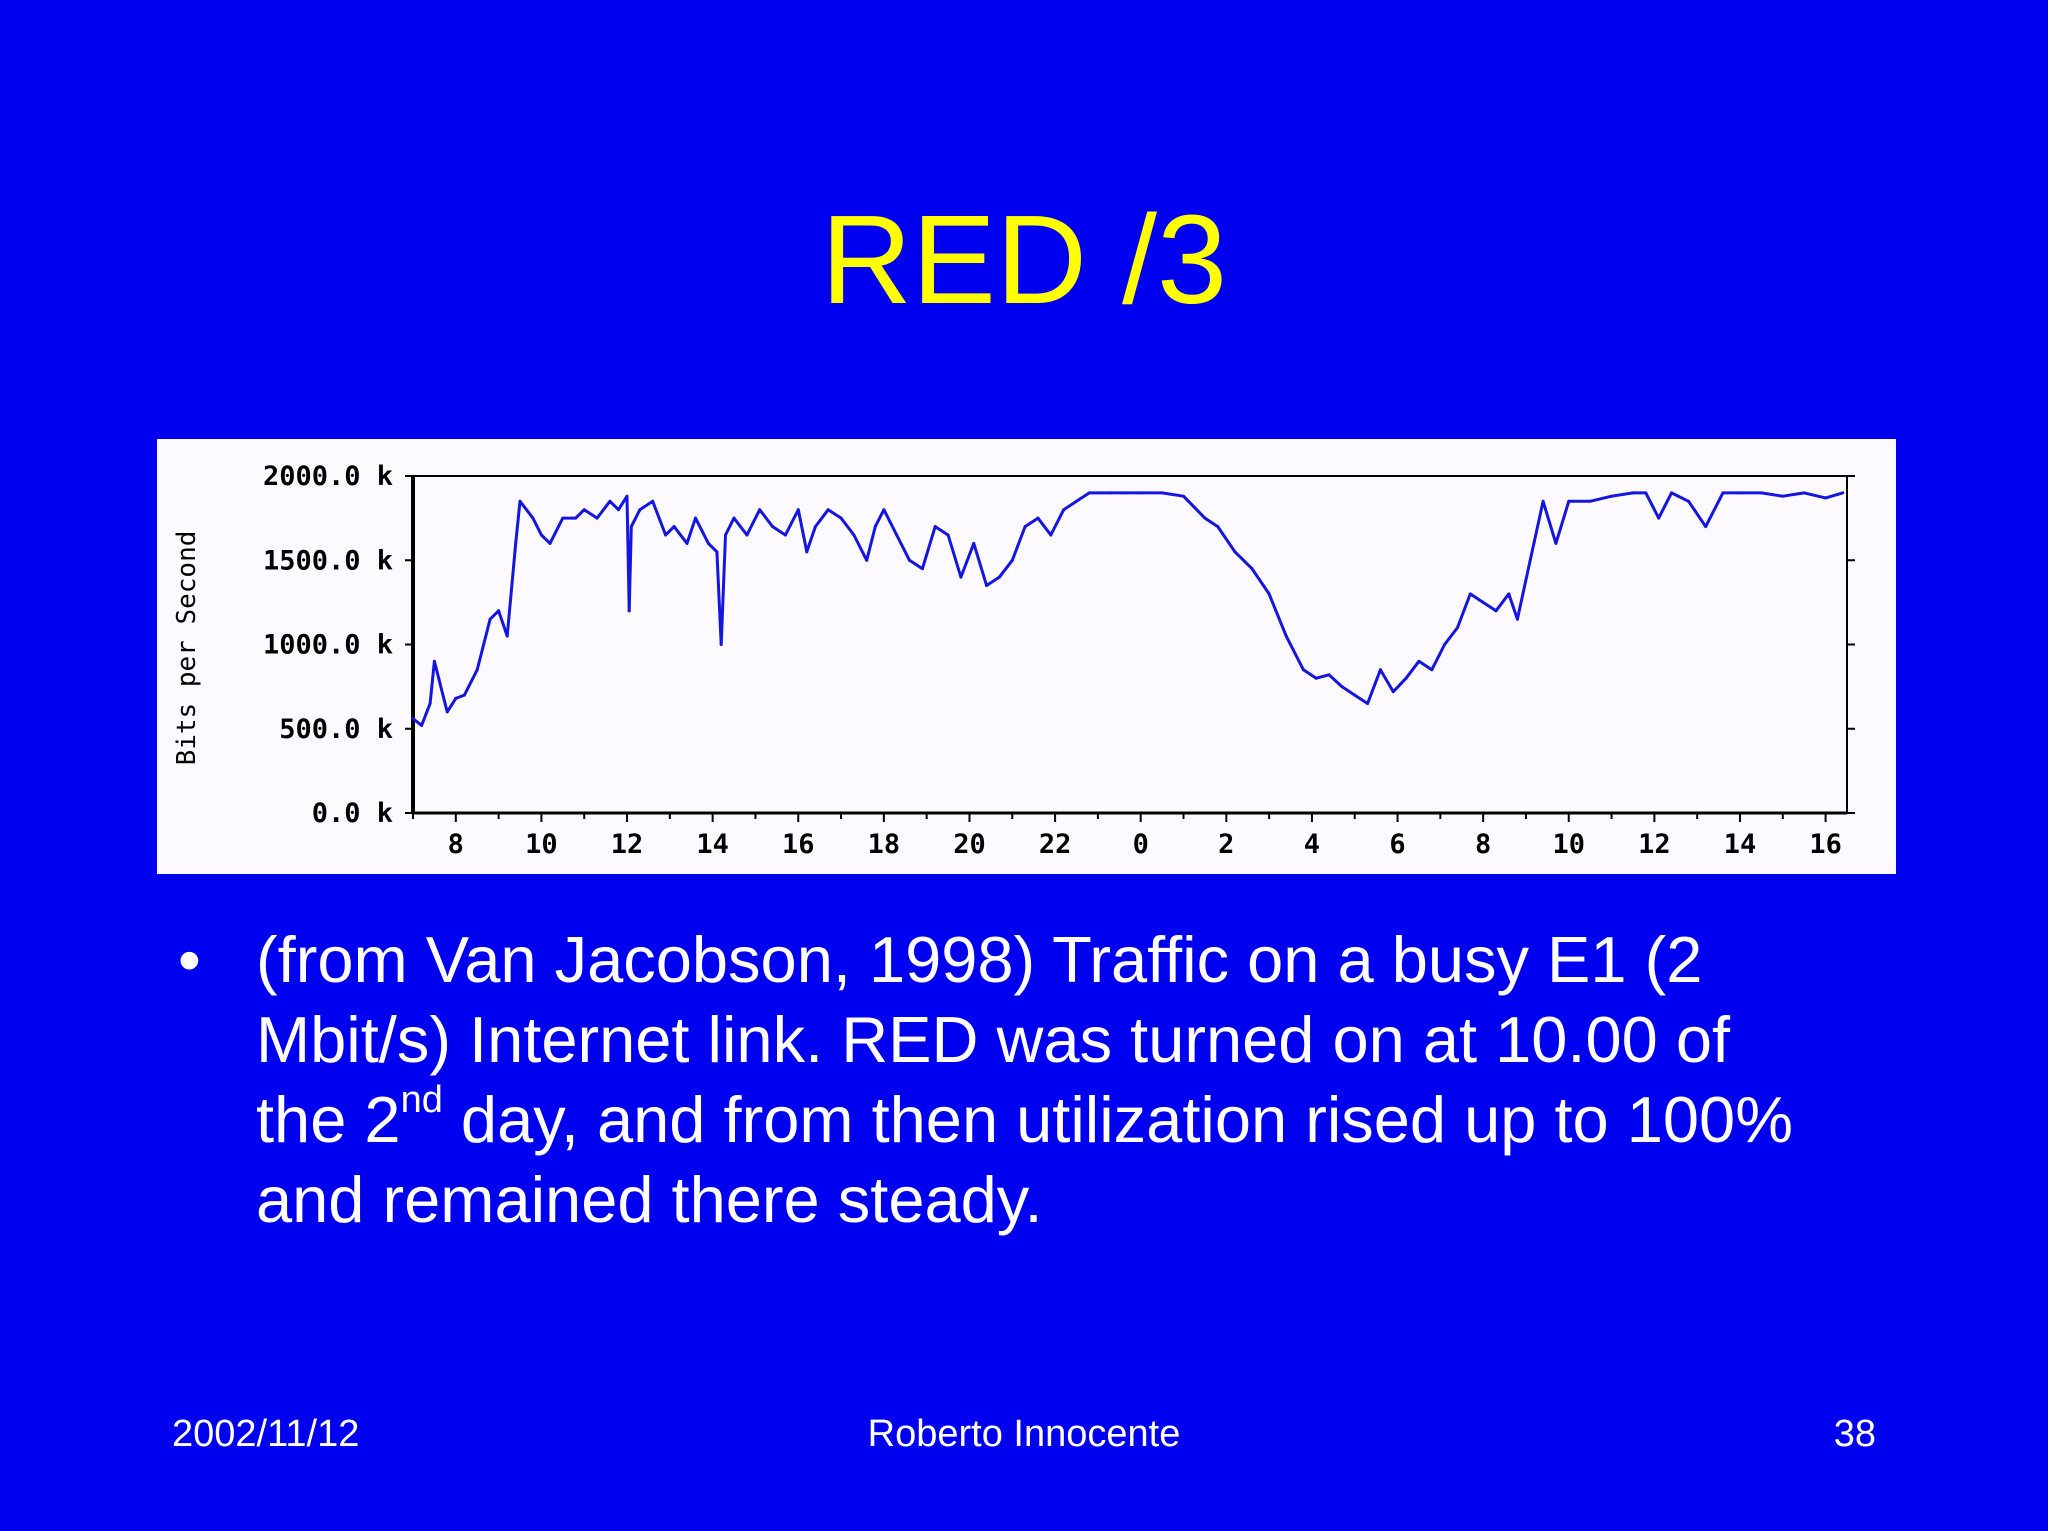  What do you see at coordinates (969, 844) in the screenshot?
I see `x-tick-label: 20` at bounding box center [969, 844].